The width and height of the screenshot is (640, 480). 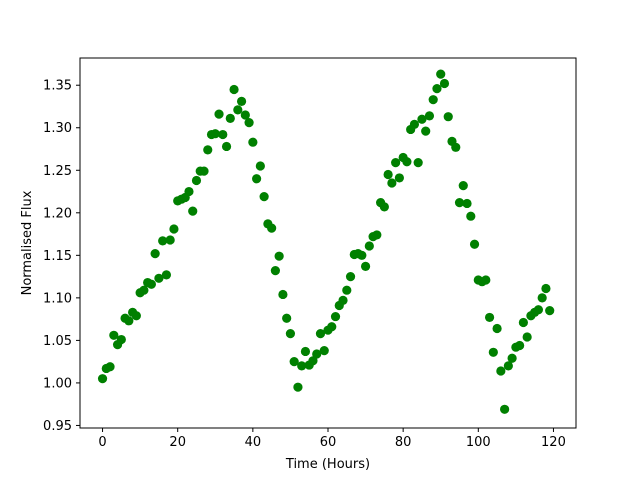 What do you see at coordinates (253, 442) in the screenshot?
I see `x-tick-label: 40` at bounding box center [253, 442].